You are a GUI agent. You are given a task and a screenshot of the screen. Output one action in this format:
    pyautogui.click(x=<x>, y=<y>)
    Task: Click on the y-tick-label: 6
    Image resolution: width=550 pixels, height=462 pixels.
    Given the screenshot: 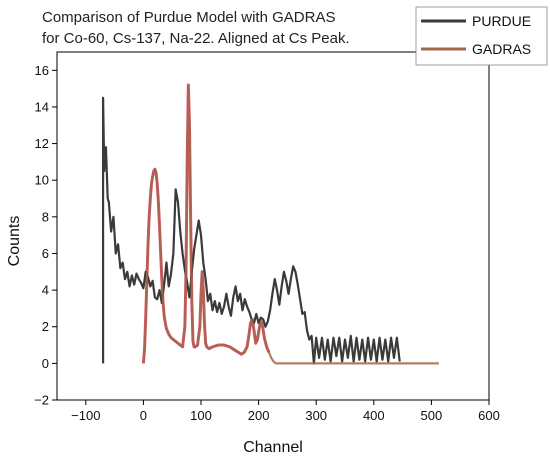 What is the action you would take?
    pyautogui.click(x=45, y=253)
    